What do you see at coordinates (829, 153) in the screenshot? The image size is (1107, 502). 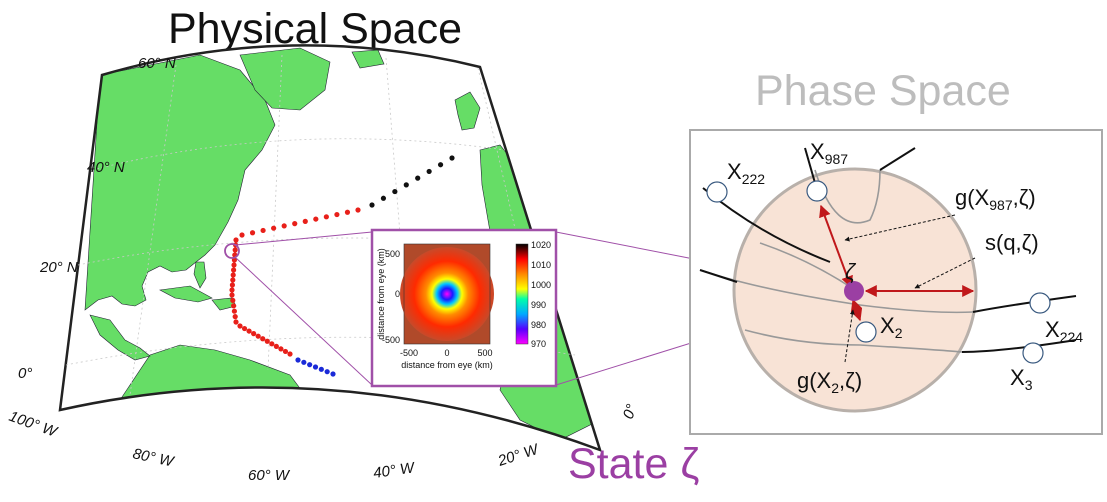 I see `label-x987: X987` at bounding box center [829, 153].